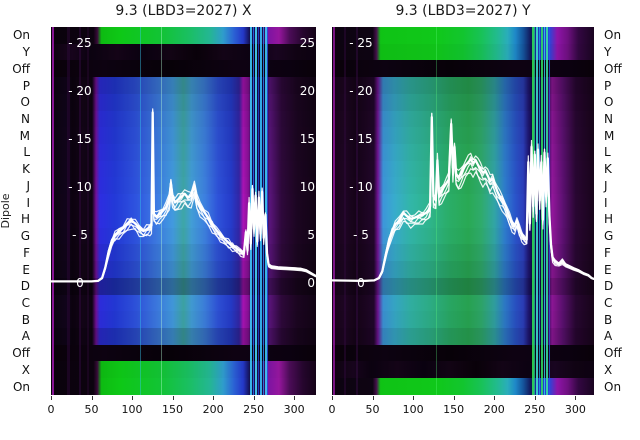  I want to click on x-tick-label: 100, so click(132, 409).